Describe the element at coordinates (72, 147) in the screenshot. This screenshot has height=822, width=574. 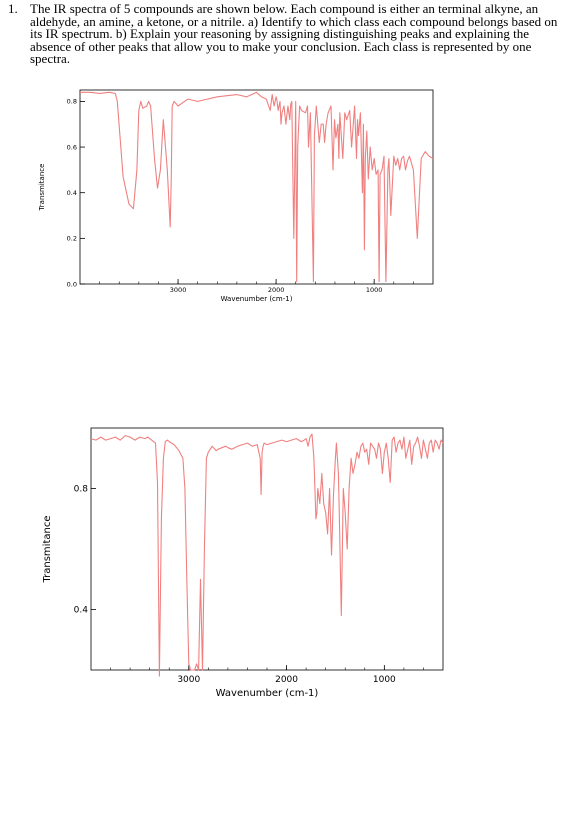
I see `y-tick-label: 0.6` at that location.